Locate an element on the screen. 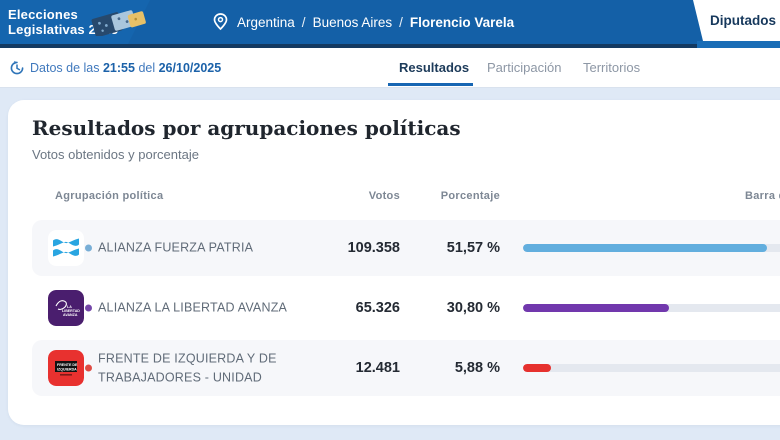  ballots-logo-icon is located at coordinates (118, 23).